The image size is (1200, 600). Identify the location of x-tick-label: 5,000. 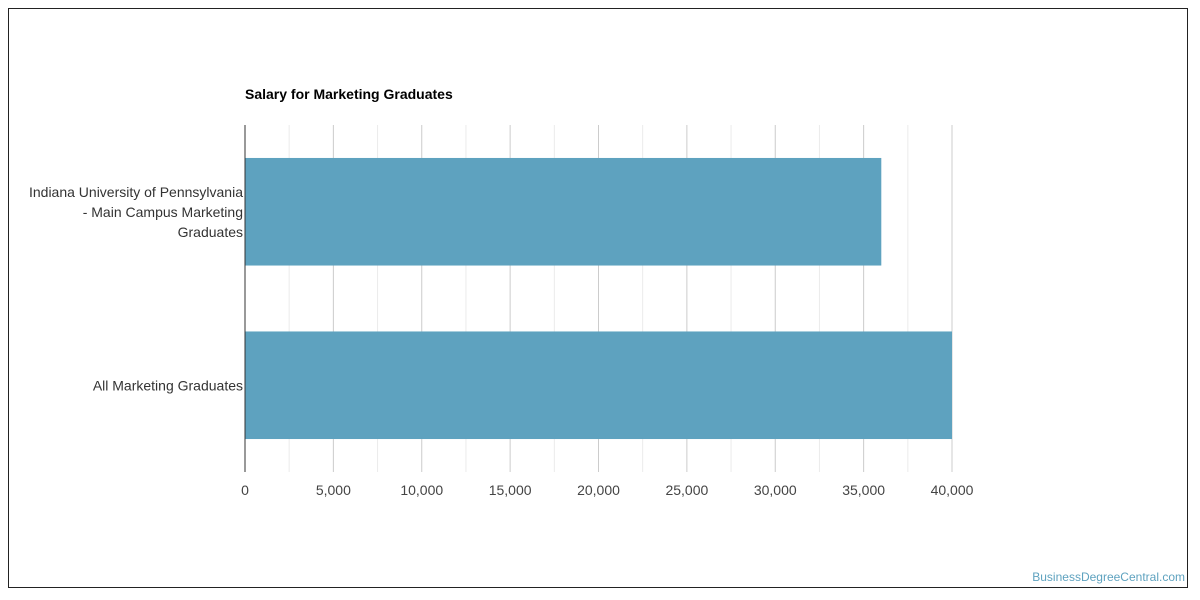
(333, 490).